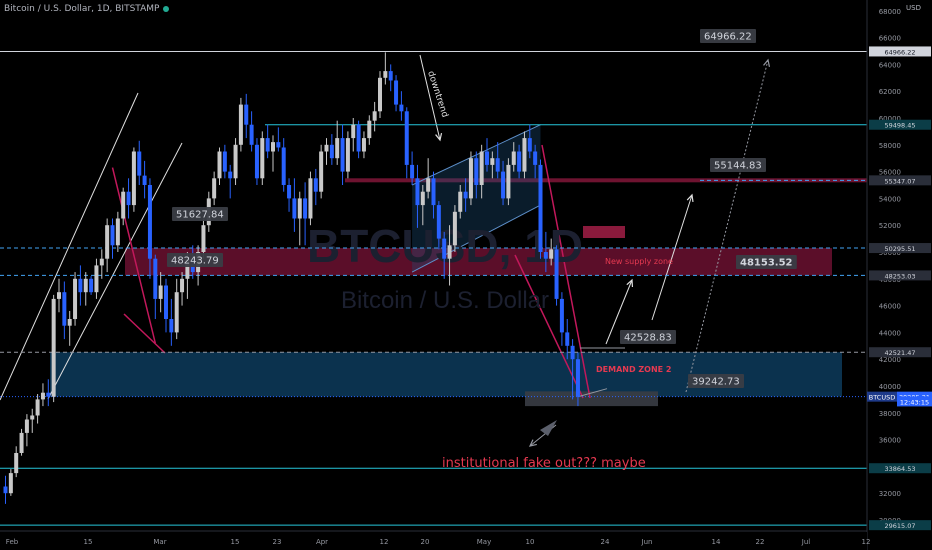 The width and height of the screenshot is (932, 550). Describe the element at coordinates (544, 463) in the screenshot. I see `annotation-fakeout: institutional fake out??? maybe` at that location.